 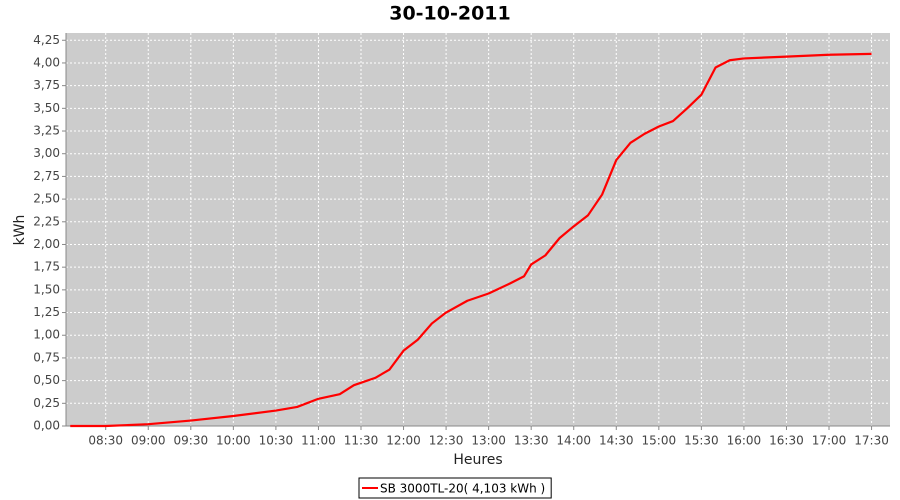 I want to click on x-tick-label: 17:30, so click(x=871, y=441).